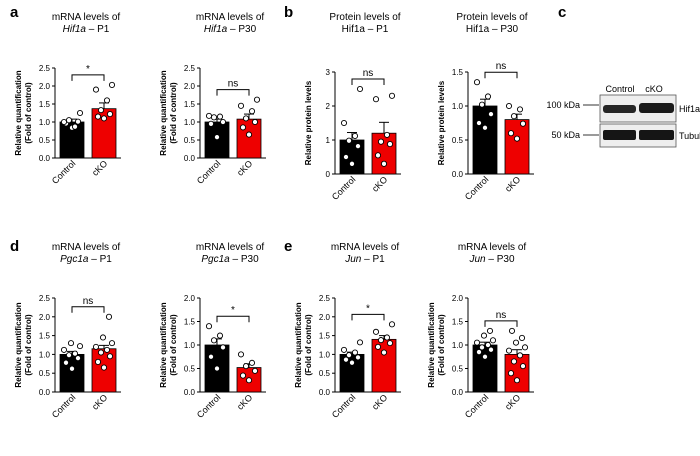 Image resolution: width=700 pixels, height=456 pixels. What do you see at coordinates (308, 122) in the screenshot?
I see `y-axis-label: Relative protein levels` at bounding box center [308, 122].